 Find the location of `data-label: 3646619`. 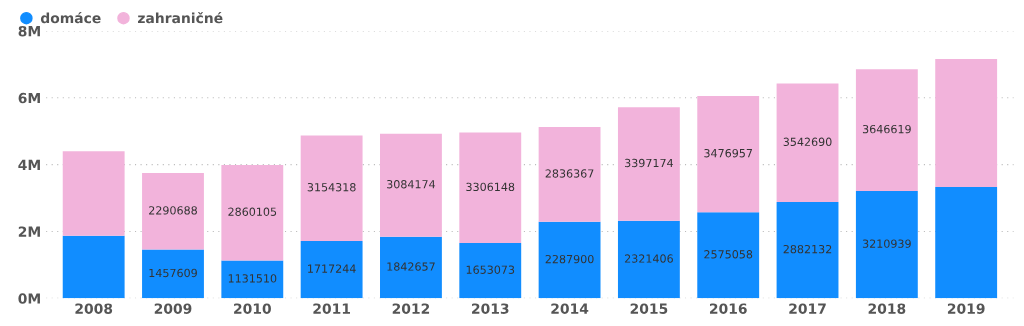

data-label: 3646619 is located at coordinates (886, 129).